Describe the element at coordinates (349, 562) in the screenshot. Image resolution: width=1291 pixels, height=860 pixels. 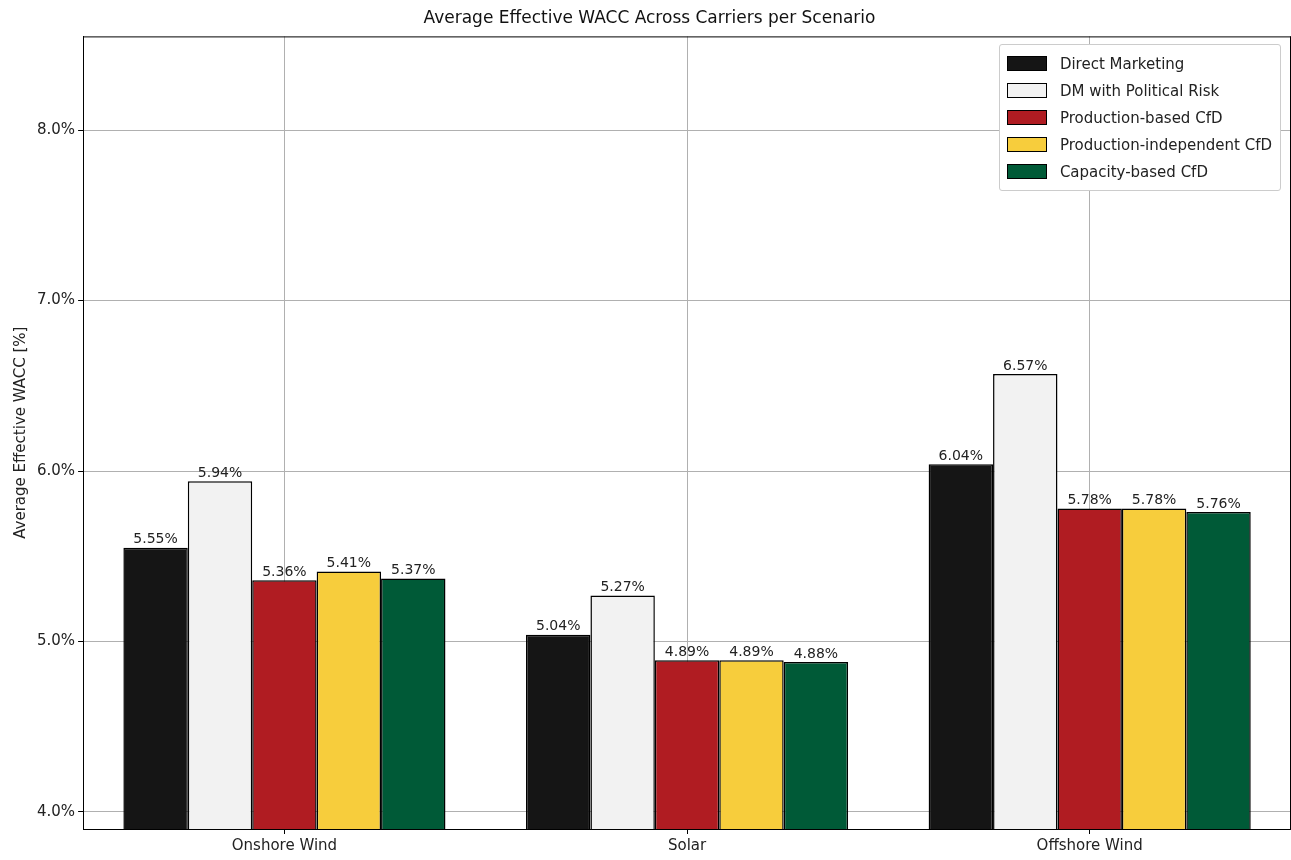
I see `data-label: 5.41%` at that location.